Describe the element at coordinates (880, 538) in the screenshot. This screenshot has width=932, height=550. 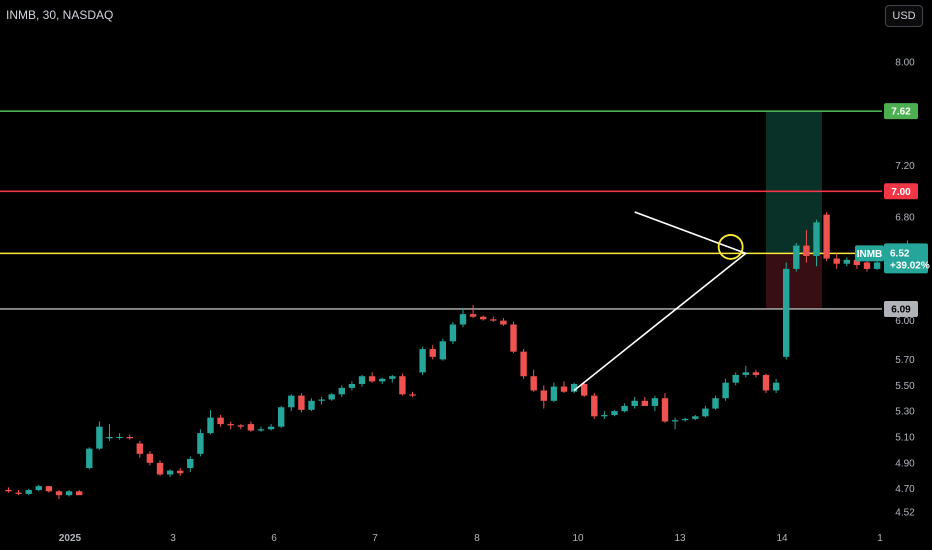
I see `time-tick-label: 1` at that location.